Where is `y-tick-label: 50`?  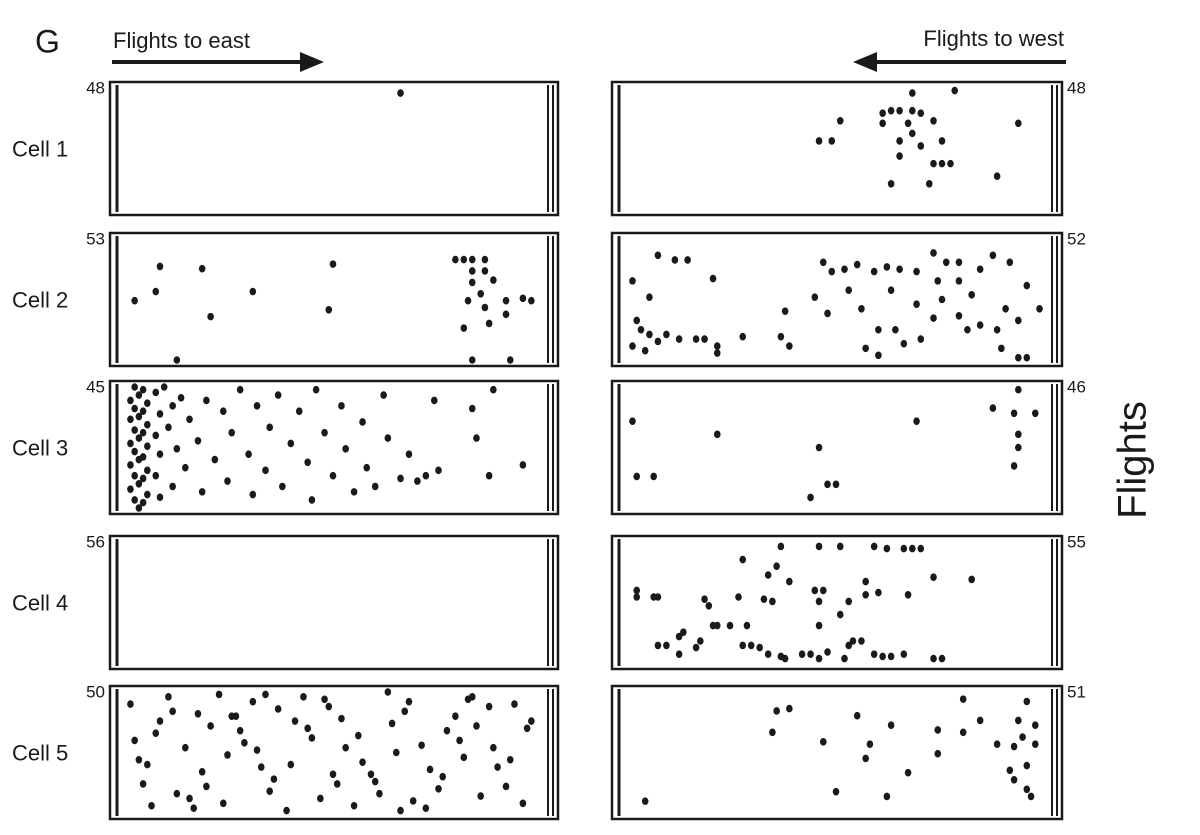 y-tick-label: 50 is located at coordinates (95, 691).